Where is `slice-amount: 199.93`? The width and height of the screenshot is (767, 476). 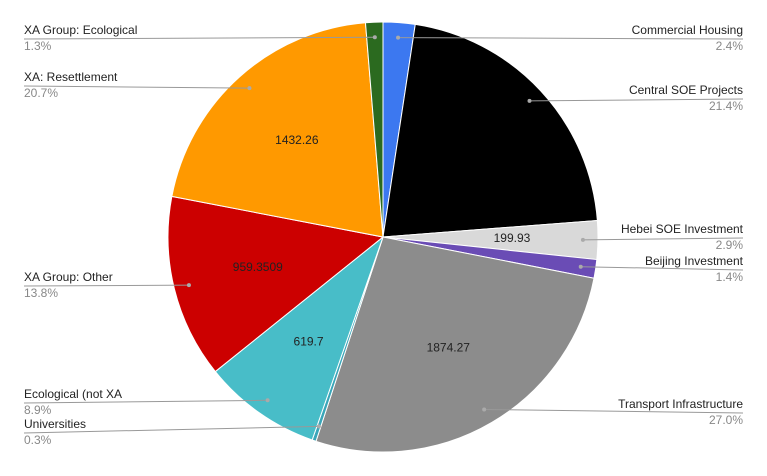 slice-amount: 199.93 is located at coordinates (512, 238).